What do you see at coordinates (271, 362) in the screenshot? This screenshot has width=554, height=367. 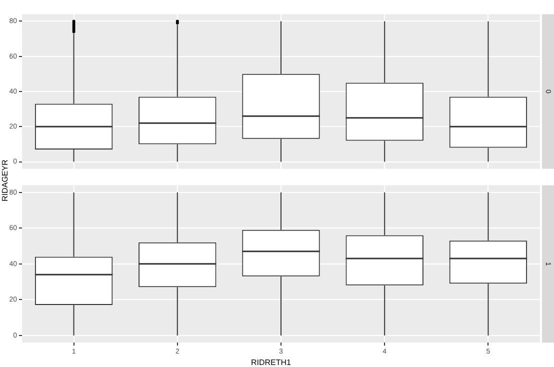 I see `x-axis-title: RIDRETH1` at bounding box center [271, 362].